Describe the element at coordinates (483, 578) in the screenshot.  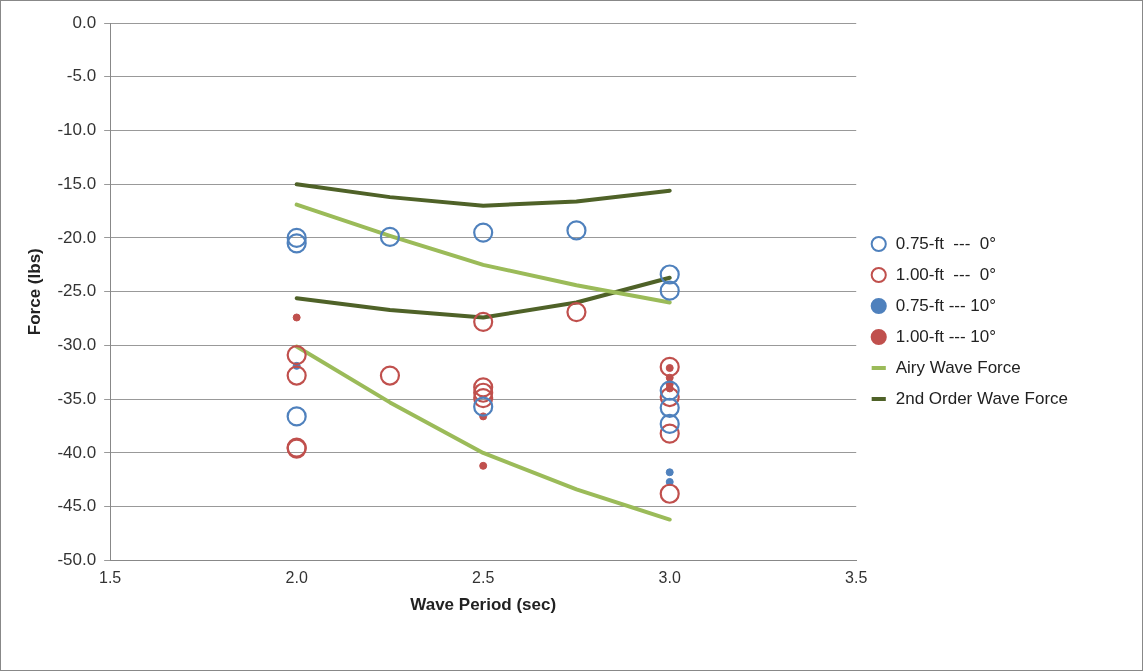
I see `x-tick-label: 2.5` at that location.